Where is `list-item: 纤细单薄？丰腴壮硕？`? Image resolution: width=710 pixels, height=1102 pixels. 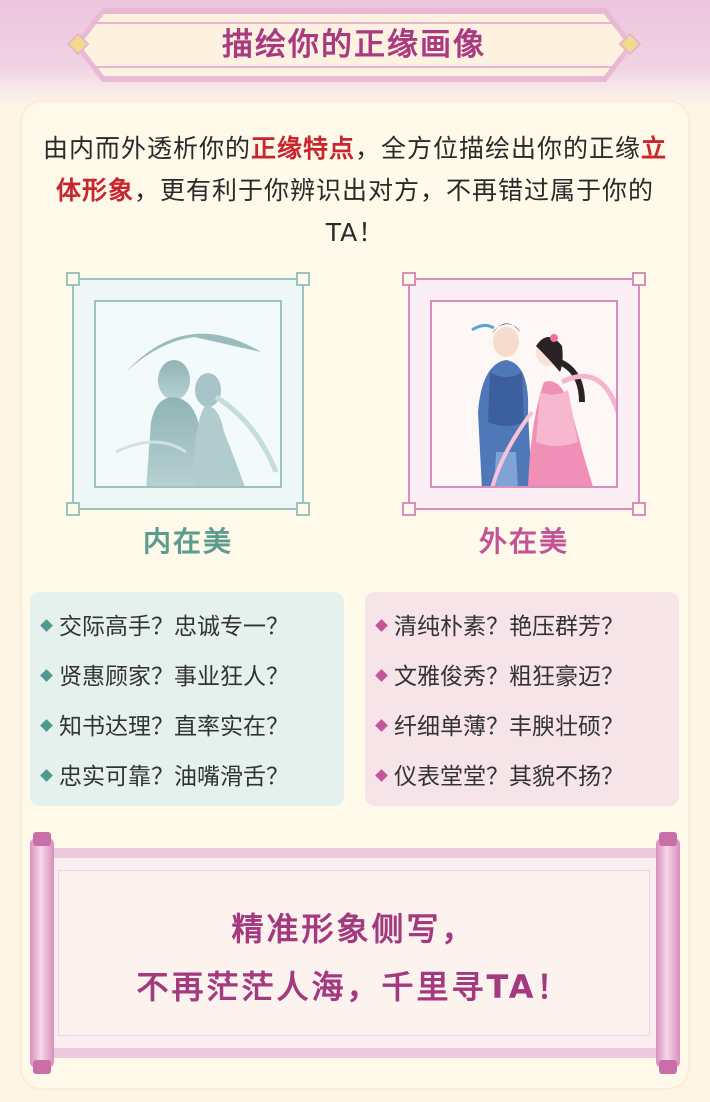
list-item: 纤细单薄？丰腴壮硕？ is located at coordinates (526, 727).